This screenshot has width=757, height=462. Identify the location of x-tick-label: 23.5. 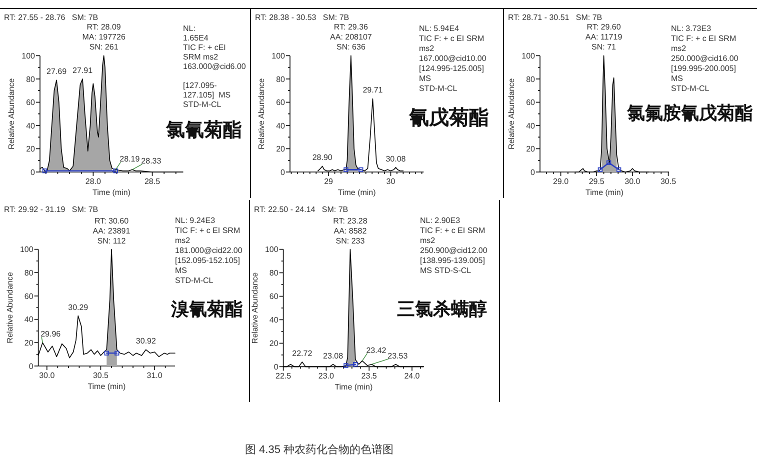
(369, 376).